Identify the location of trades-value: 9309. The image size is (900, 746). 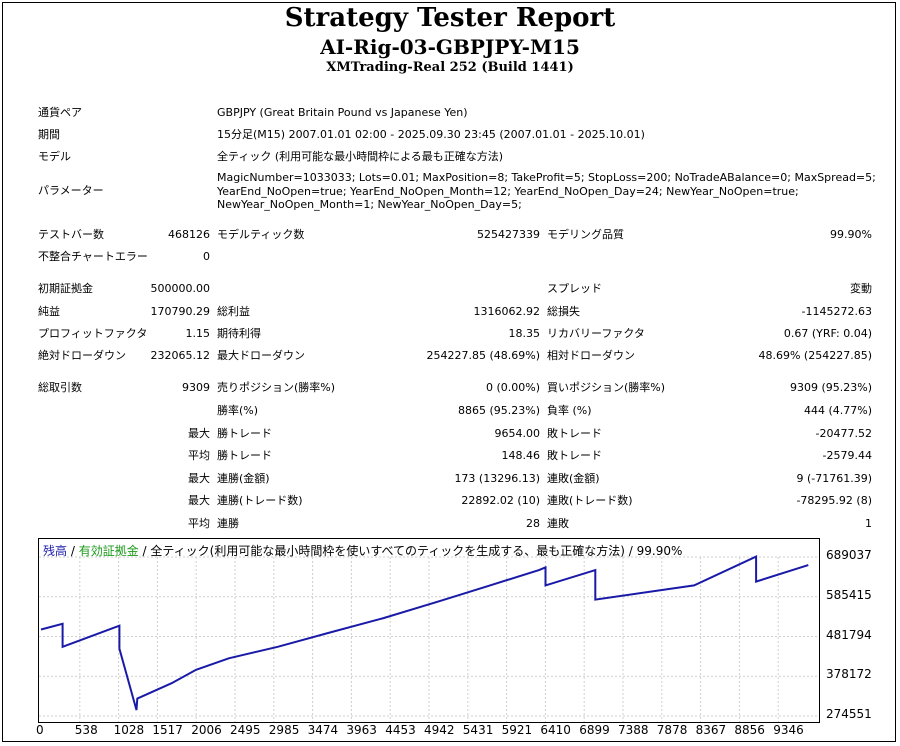
(196, 387).